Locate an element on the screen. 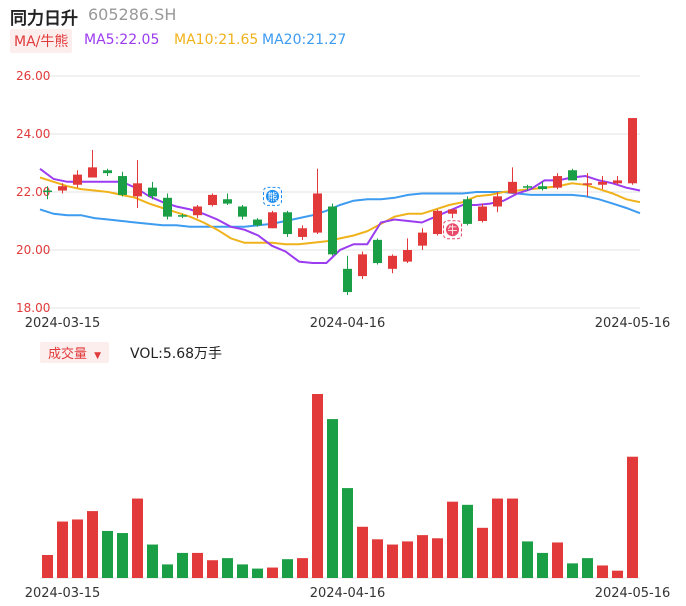 The height and width of the screenshot is (606, 686). bull-signal-label: 牛 is located at coordinates (453, 230).